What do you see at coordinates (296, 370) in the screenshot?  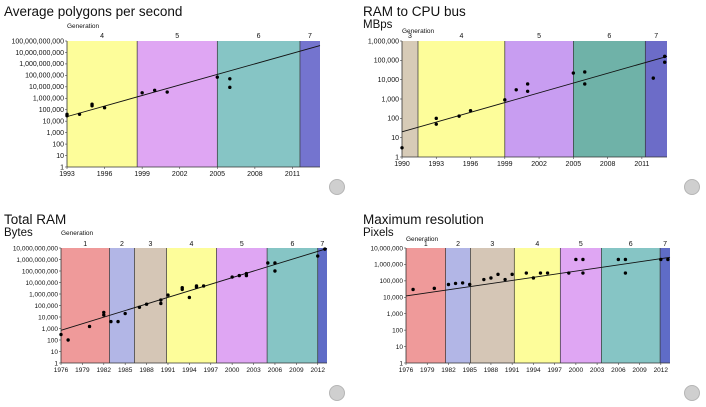 I see `x-tick-label: 2009` at bounding box center [296, 370].